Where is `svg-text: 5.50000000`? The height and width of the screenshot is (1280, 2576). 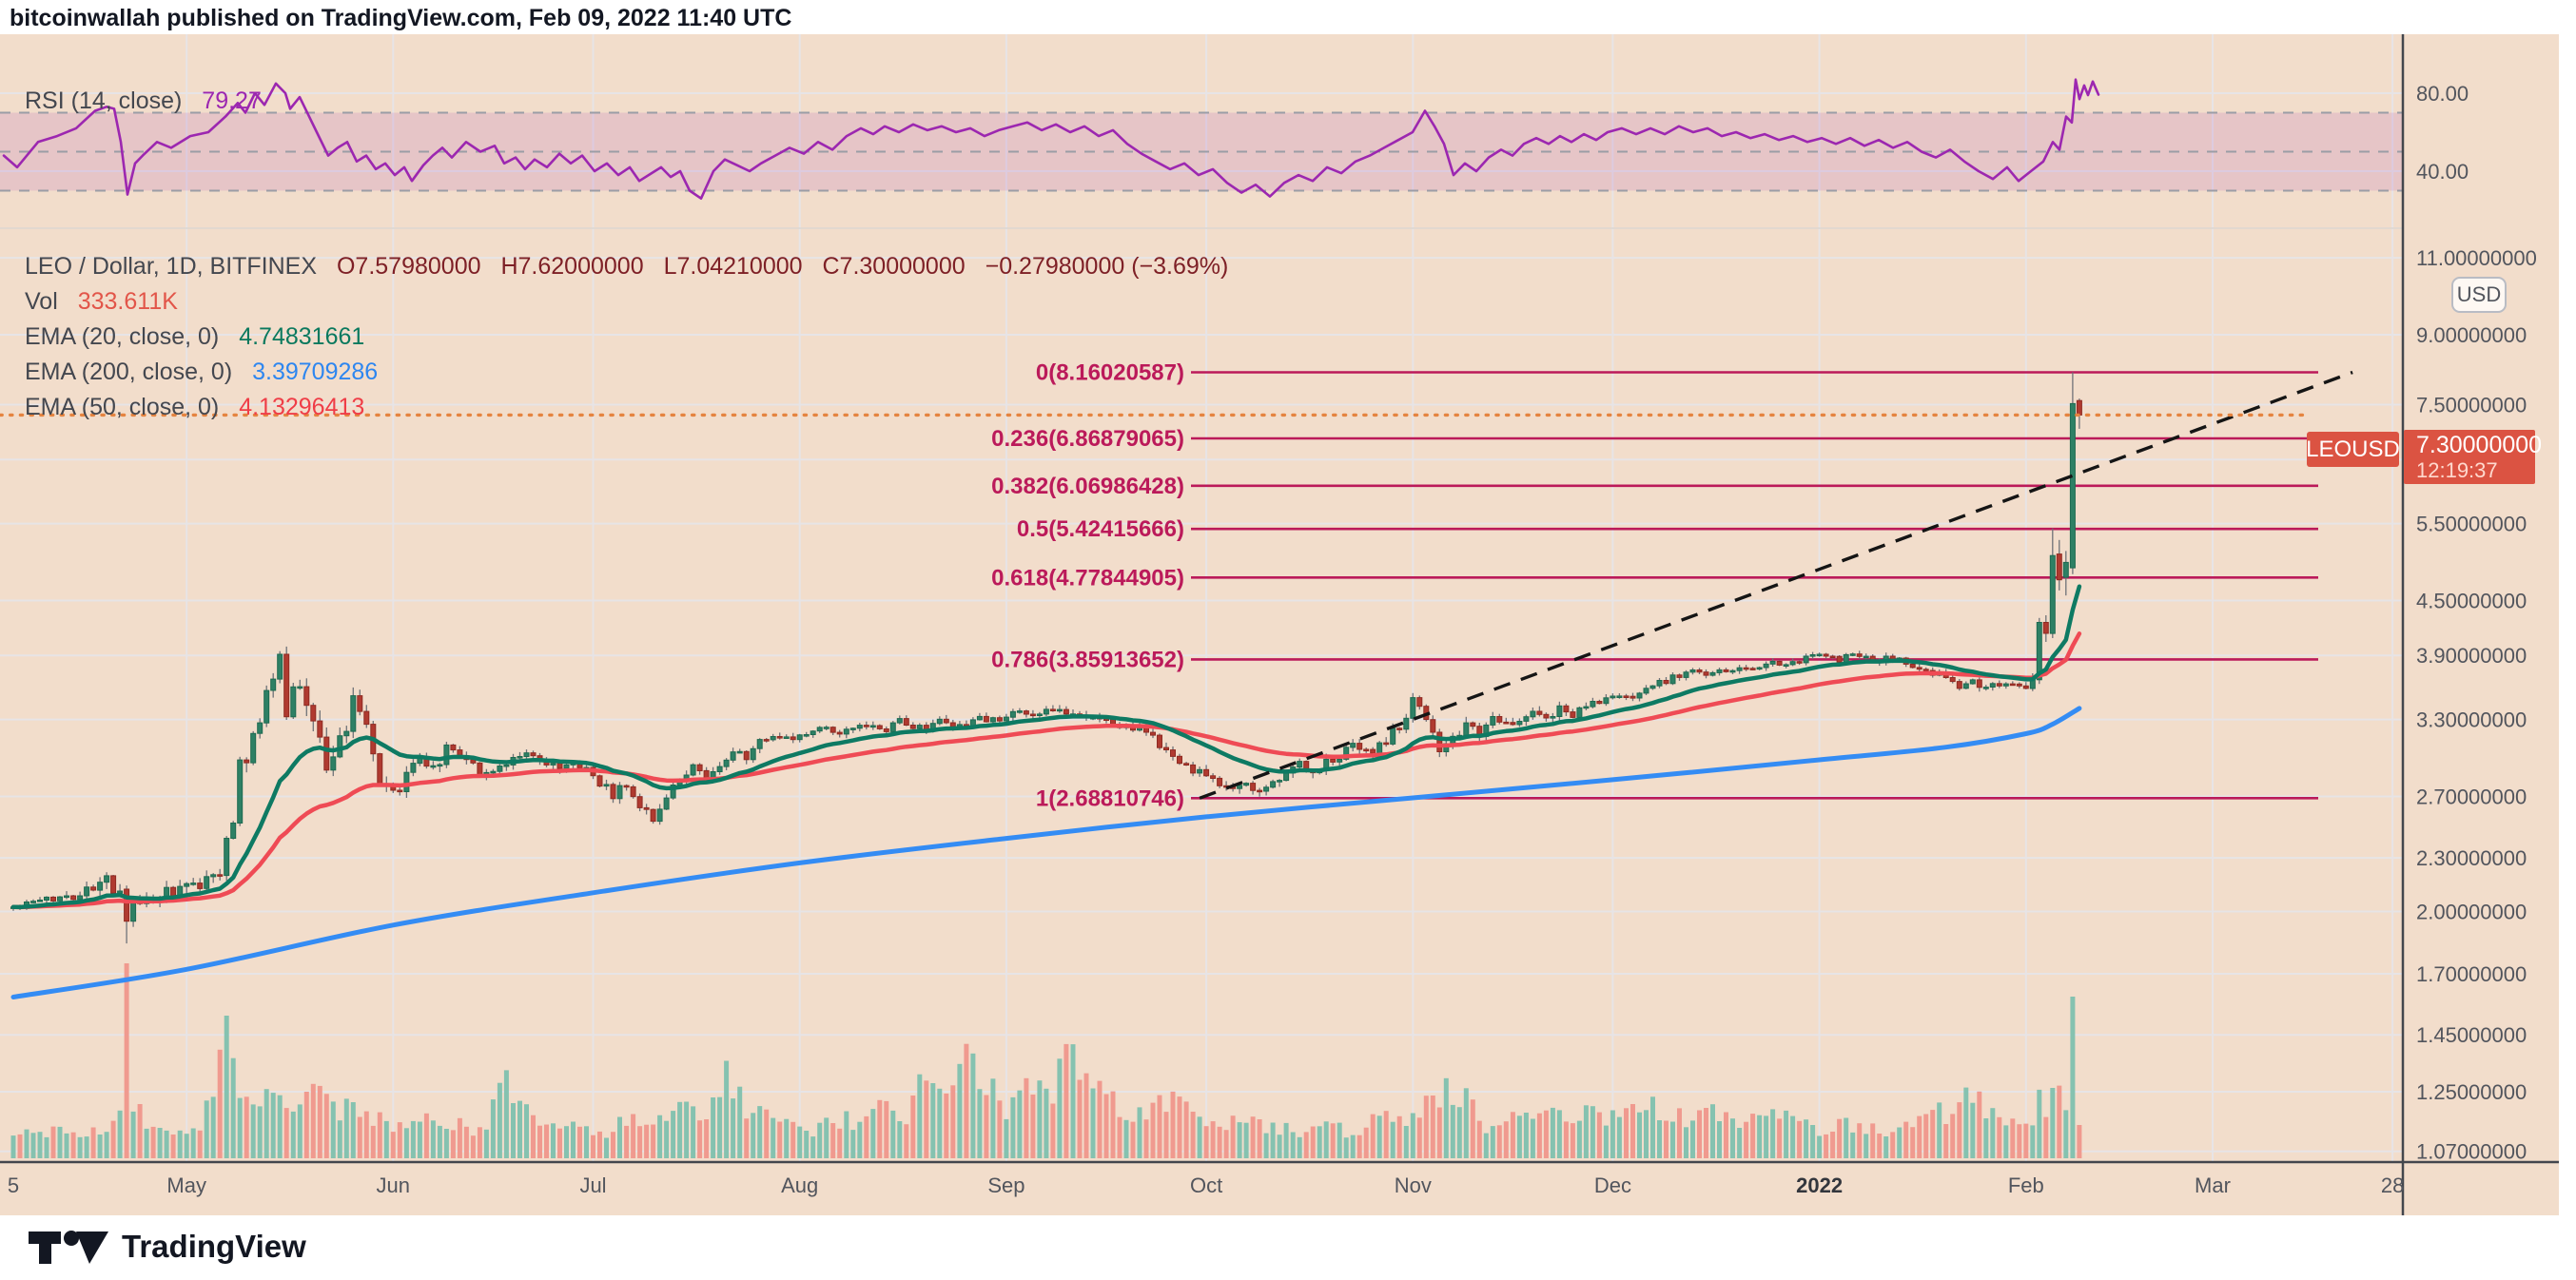 svg-text: 5.50000000 is located at coordinates (2472, 524).